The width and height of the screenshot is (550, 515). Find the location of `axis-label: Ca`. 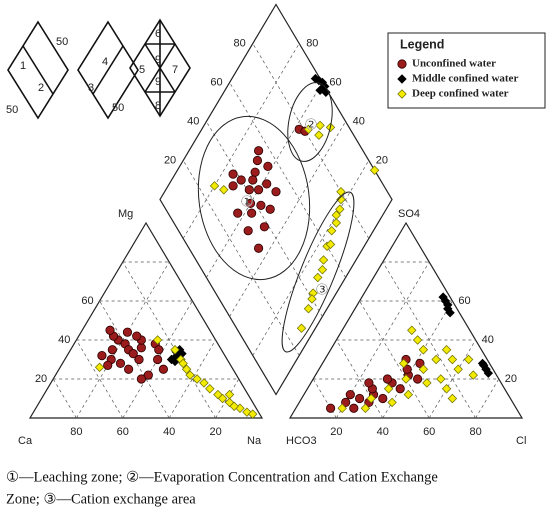

axis-label: Ca is located at coordinates (25, 441).